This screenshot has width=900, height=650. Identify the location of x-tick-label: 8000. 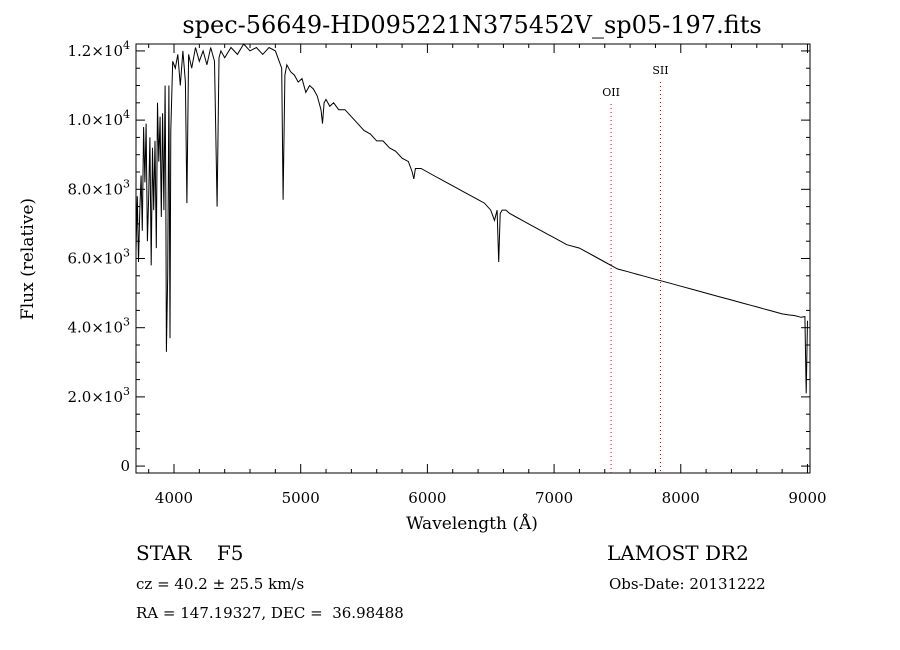
(681, 498).